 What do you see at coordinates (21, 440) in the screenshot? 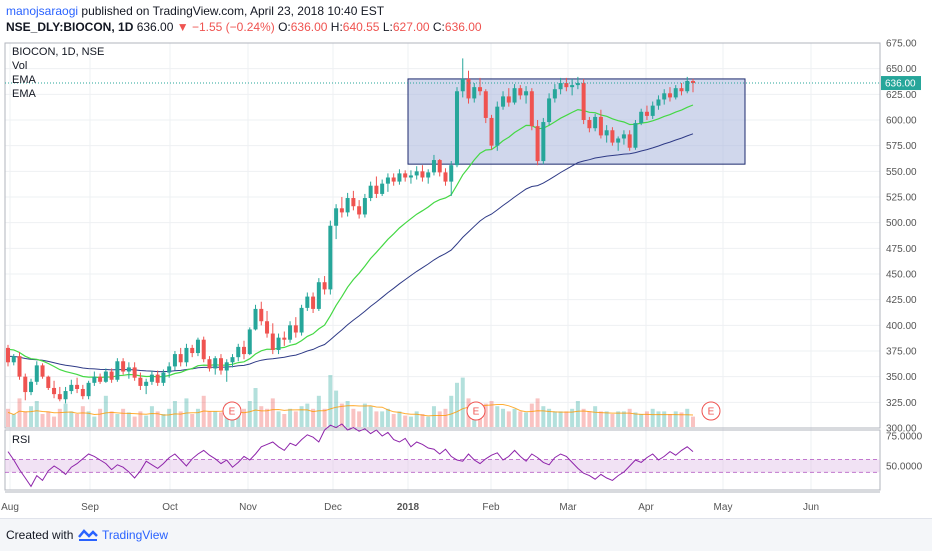
I see `rsi-label: RSI` at bounding box center [21, 440].